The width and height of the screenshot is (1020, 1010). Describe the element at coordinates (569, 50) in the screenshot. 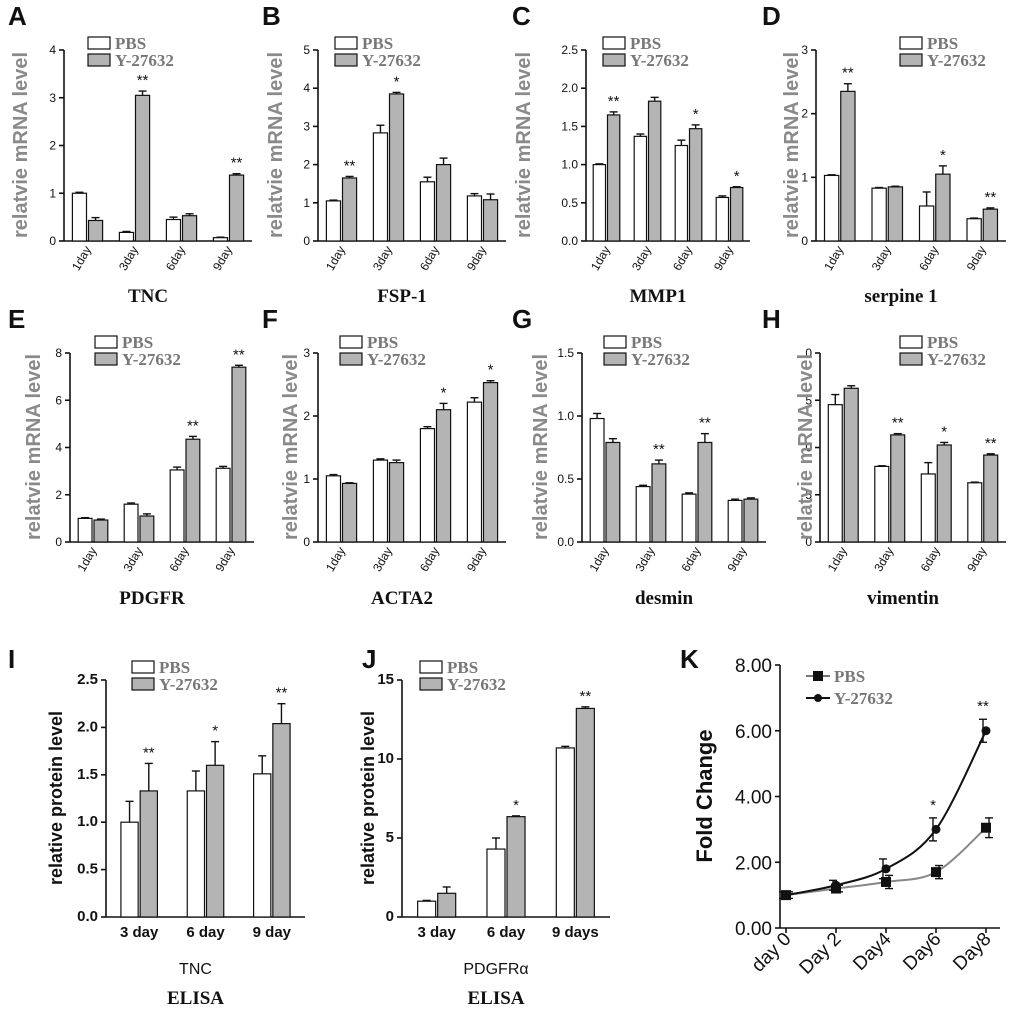

I see `y-tick-label: 2.5` at that location.